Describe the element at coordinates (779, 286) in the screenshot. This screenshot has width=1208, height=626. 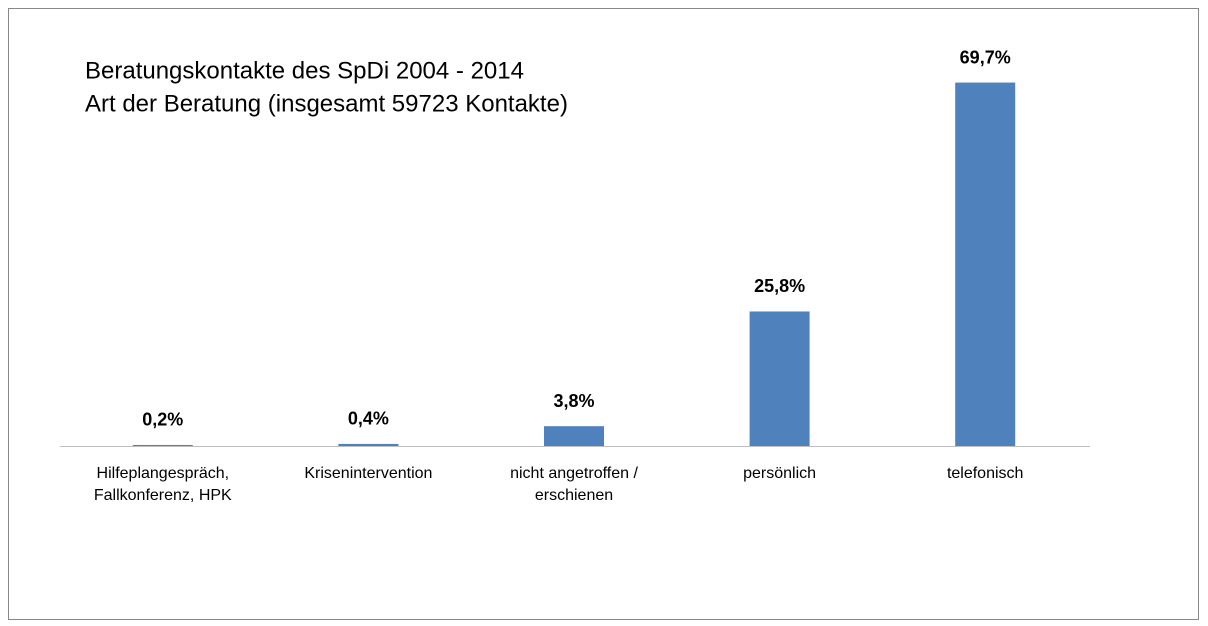
I see `data-label: 25,8%` at that location.